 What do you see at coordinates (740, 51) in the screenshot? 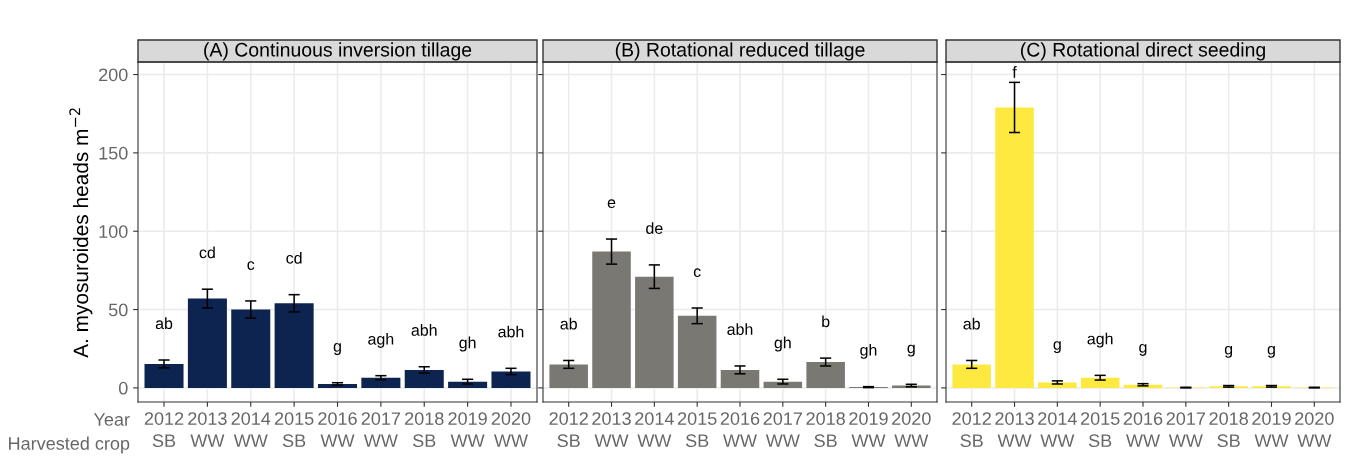
I see `chart-title: (B) Rotational reduced tillage` at bounding box center [740, 51].